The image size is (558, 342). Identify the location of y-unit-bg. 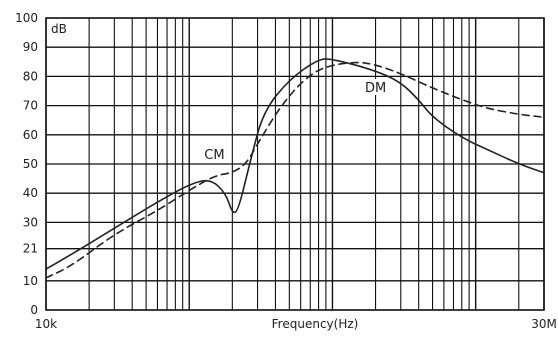
(58, 28).